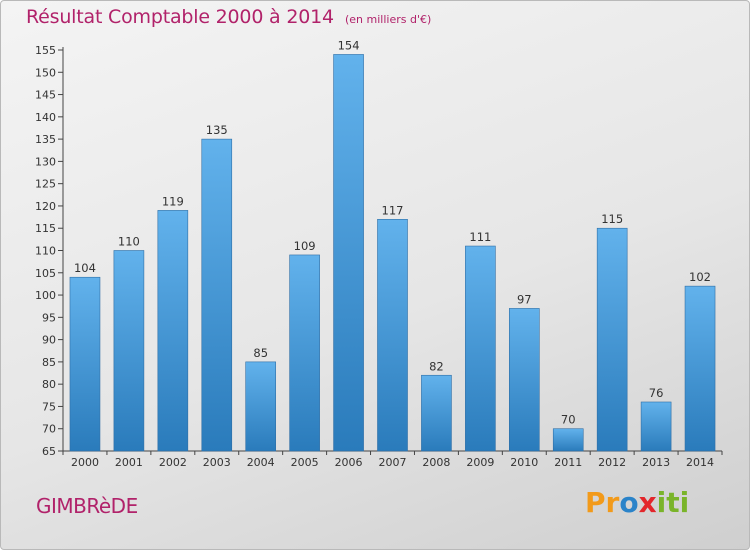 This screenshot has width=750, height=550. I want to click on x-tick-label: 2004, so click(261, 462).